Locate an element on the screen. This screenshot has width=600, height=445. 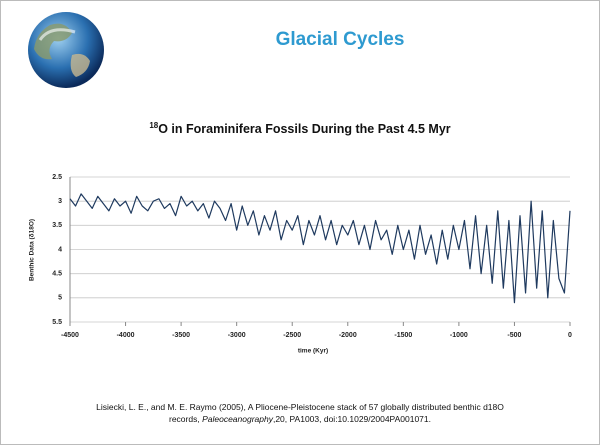
y-tick-label: 5 is located at coordinates (60, 298).